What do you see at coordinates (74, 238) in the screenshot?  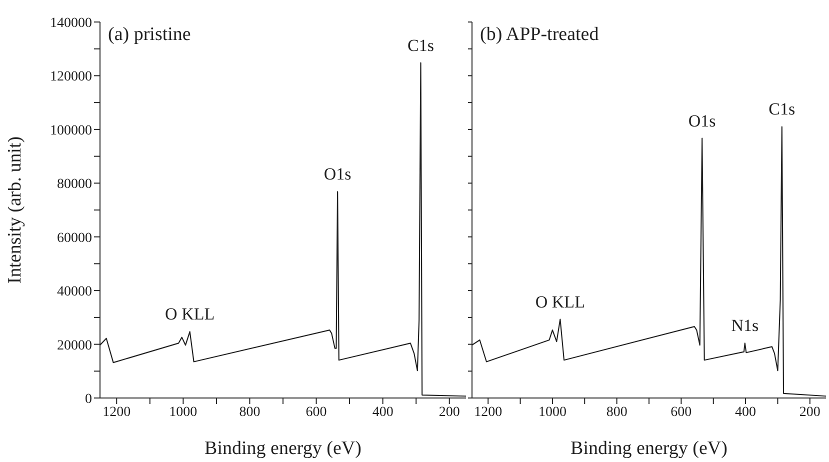 I see `y-tick-label: 60000` at bounding box center [74, 238].